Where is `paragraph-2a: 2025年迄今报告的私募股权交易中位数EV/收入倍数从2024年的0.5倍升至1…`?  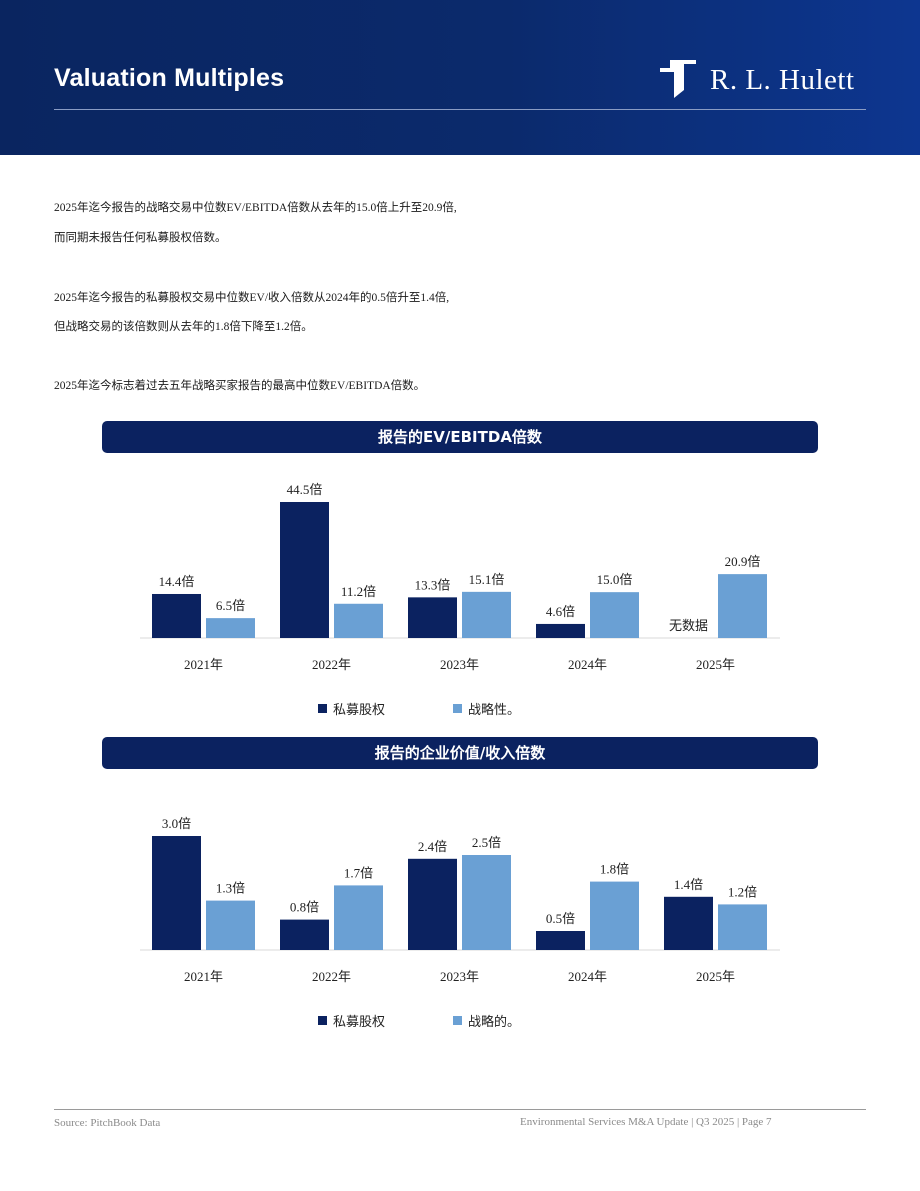
paragraph-2a: 2025年迄今报告的私募股权交易中位数EV/收入倍数从2024年的0.5倍升至1… is located at coordinates (252, 298).